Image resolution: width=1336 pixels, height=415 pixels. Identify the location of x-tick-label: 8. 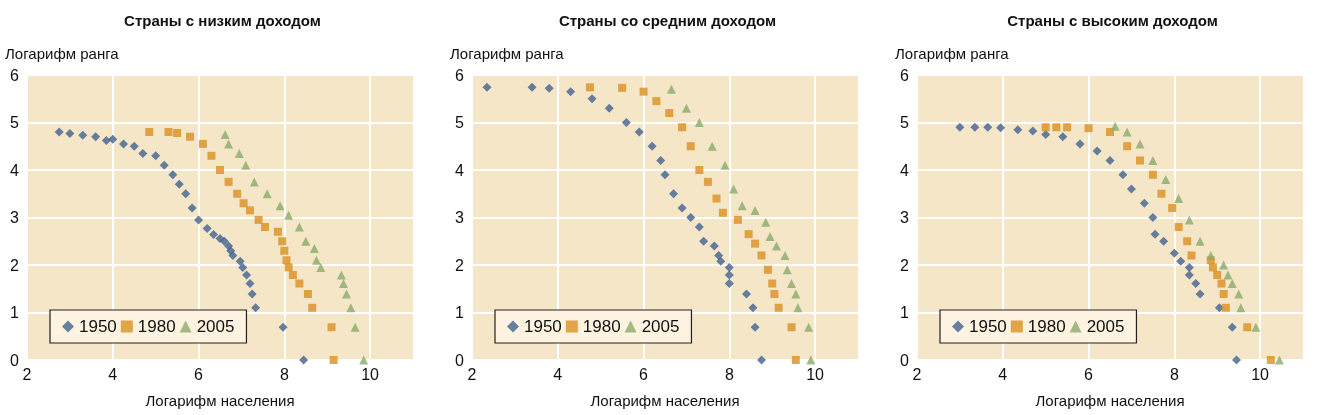
(1174, 374).